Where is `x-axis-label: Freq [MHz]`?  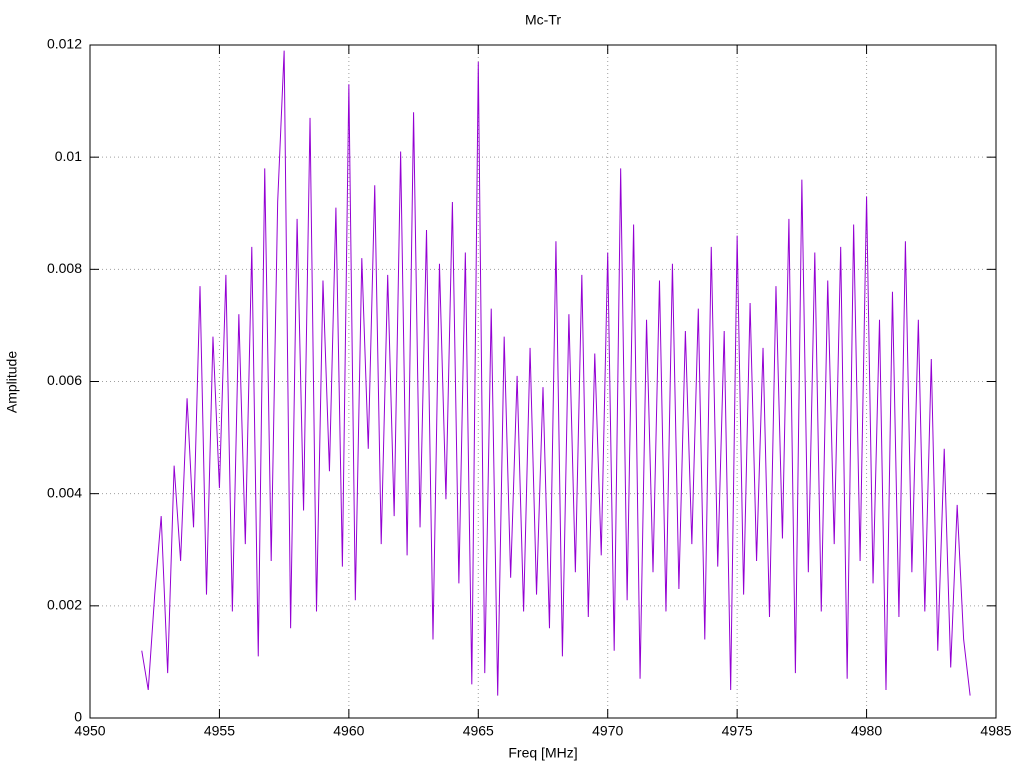 x-axis-label: Freq [MHz] is located at coordinates (542, 753).